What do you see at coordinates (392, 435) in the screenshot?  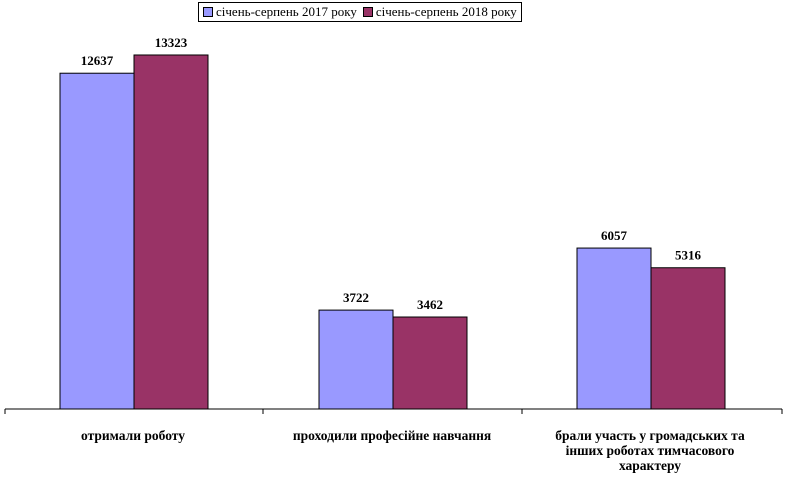 I see `category-label-2: проходили професійне навчання` at bounding box center [392, 435].